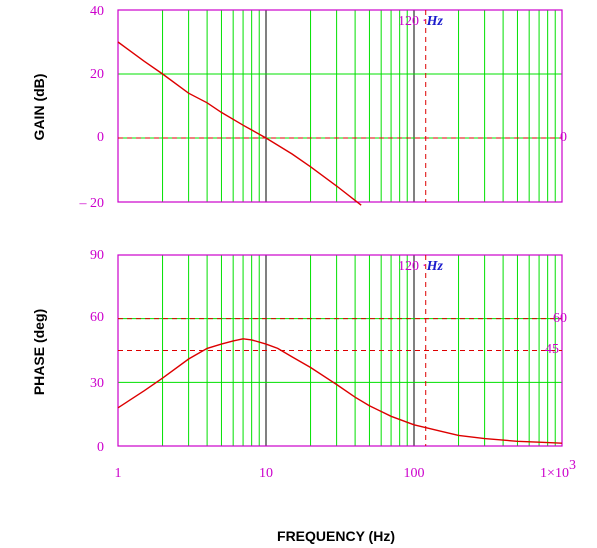  Describe the element at coordinates (421, 21) in the screenshot. I see `gain-marker-label: 120 ·Hz` at that location.